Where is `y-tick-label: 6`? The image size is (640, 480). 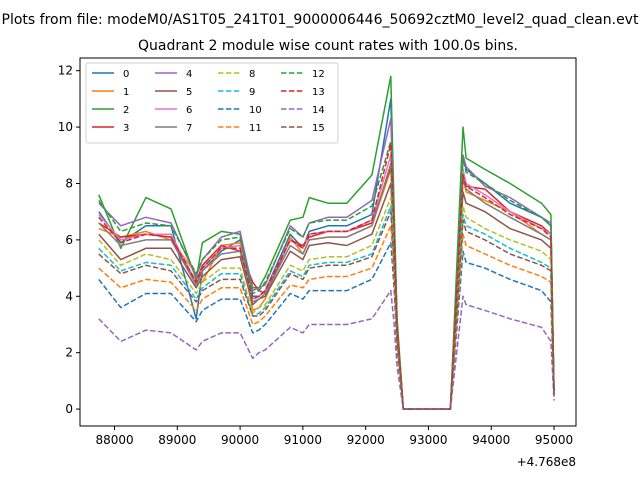 y-tick-label: 6 is located at coordinates (69, 240).